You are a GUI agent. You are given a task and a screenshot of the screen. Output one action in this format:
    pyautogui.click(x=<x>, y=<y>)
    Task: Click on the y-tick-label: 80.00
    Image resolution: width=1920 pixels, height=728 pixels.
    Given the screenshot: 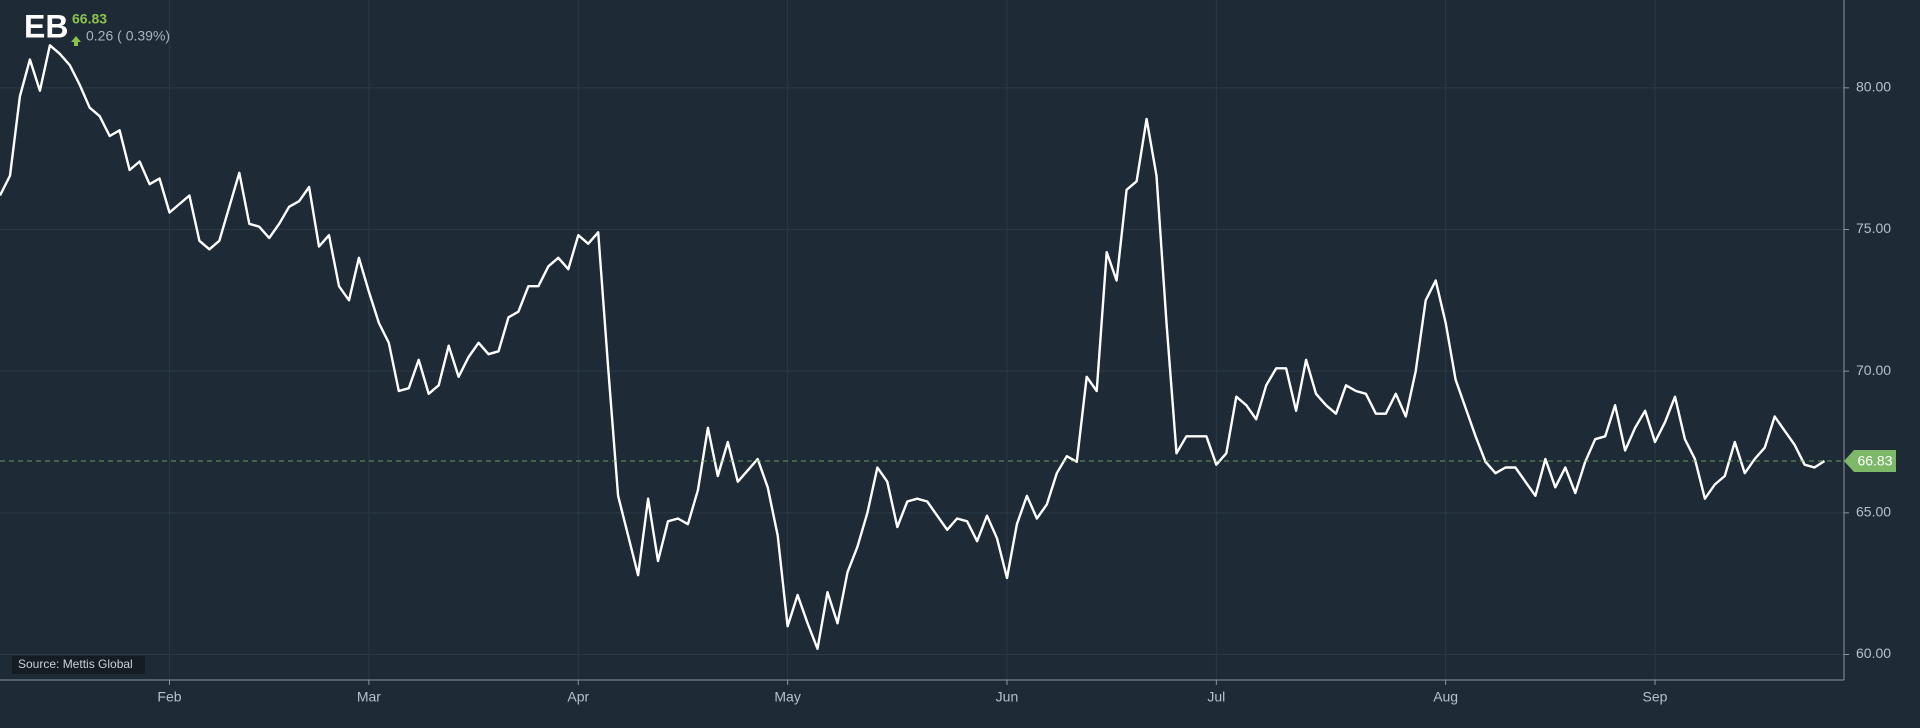 What is the action you would take?
    pyautogui.click(x=1873, y=87)
    